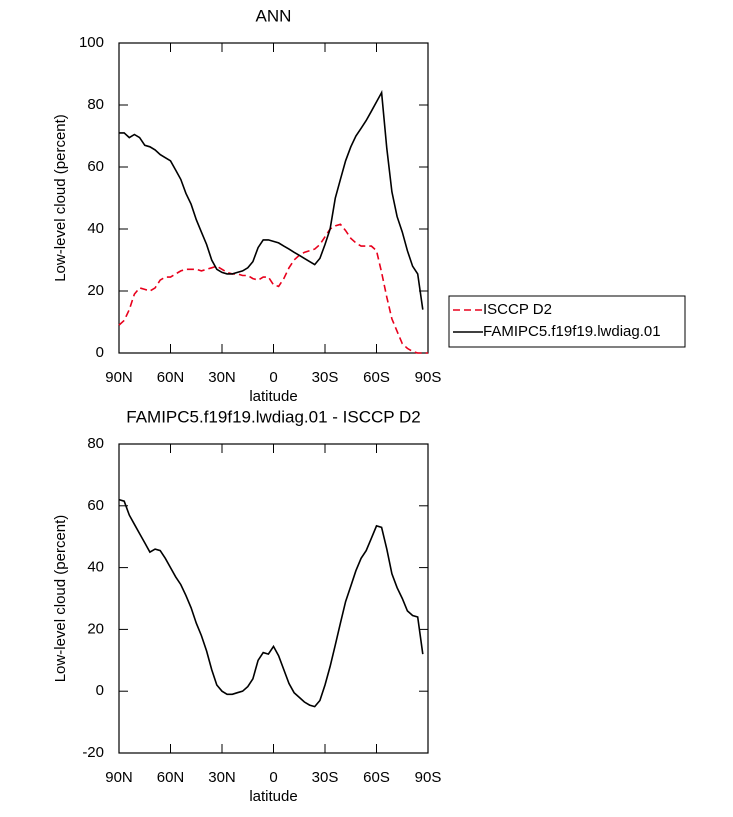 This screenshot has width=733, height=817. What do you see at coordinates (91, 42) in the screenshot?
I see `y-tick-label: 100` at bounding box center [91, 42].